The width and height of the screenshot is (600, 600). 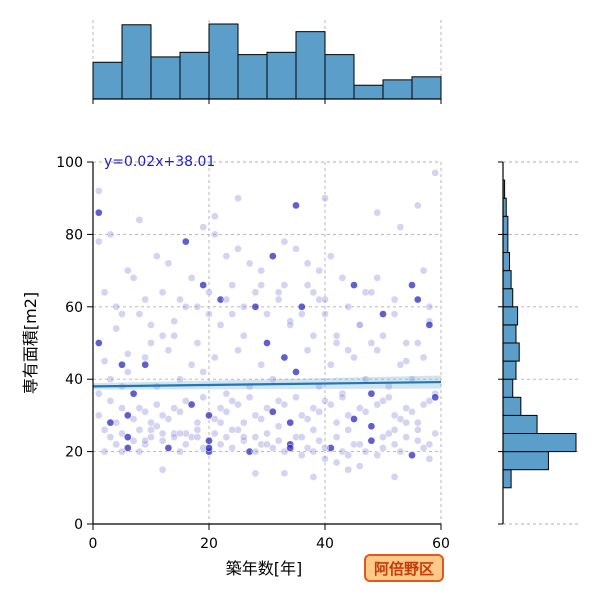 What do you see at coordinates (93, 544) in the screenshot?
I see `x-tick-label: 0` at bounding box center [93, 544].